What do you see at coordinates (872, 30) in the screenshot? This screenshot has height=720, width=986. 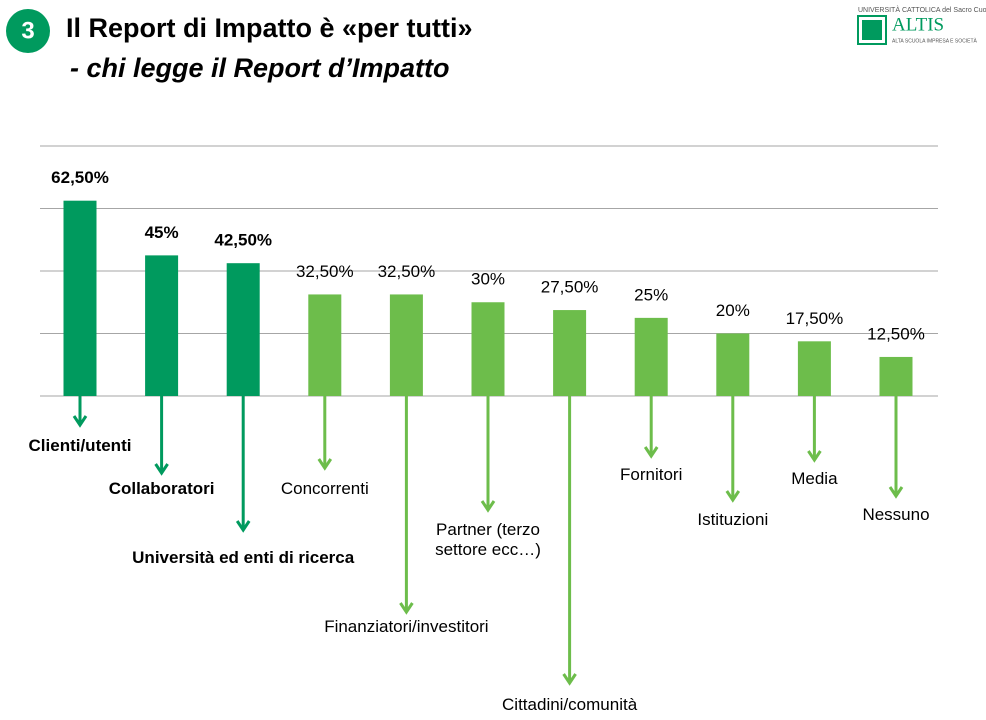 I see `logo-icon-fill` at bounding box center [872, 30].